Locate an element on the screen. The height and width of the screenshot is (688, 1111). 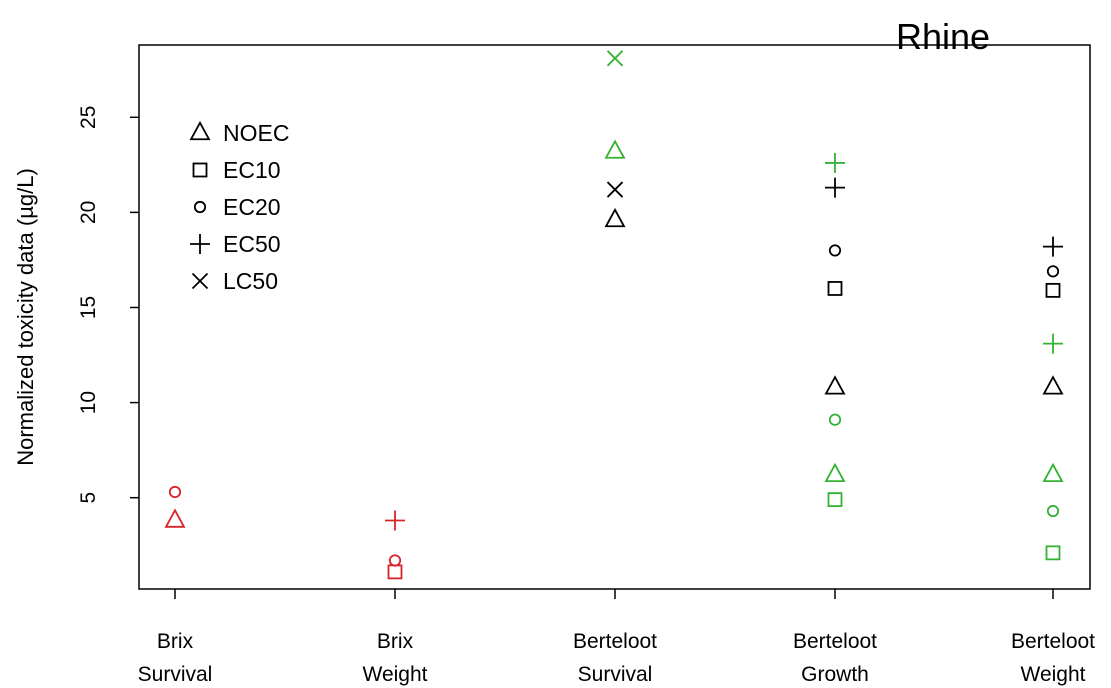
legend-marker-ec10 is located at coordinates (200, 170).